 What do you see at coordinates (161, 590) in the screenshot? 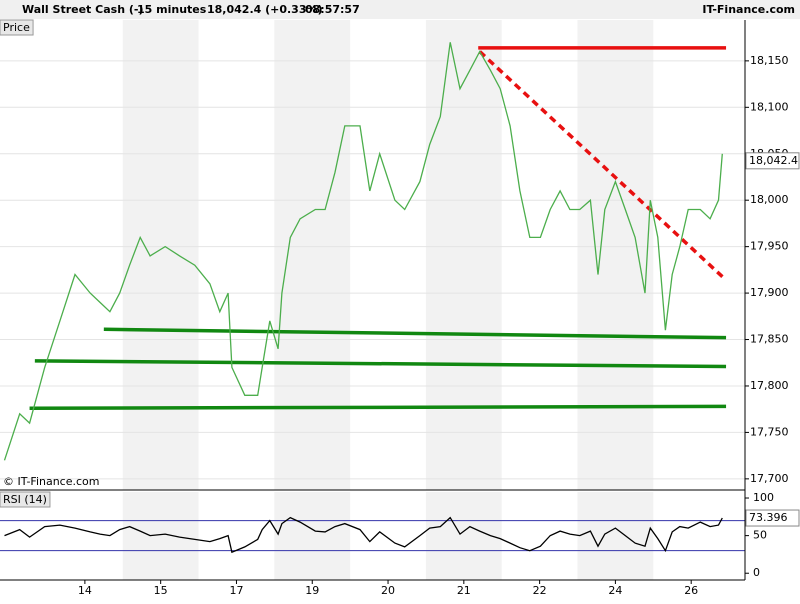
I see `x-tick-label: 15` at bounding box center [161, 590].